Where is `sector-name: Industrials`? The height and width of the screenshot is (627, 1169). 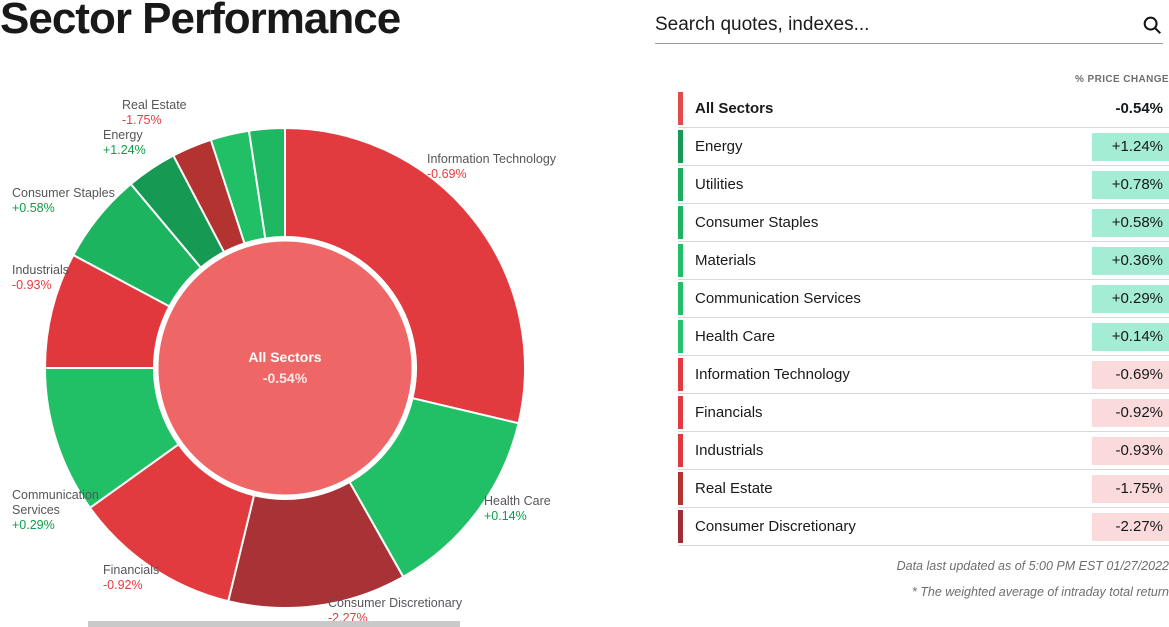 sector-name: Industrials is located at coordinates (729, 450).